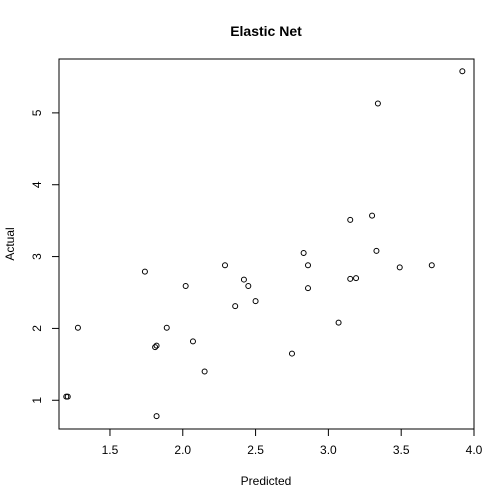 The image size is (504, 504). What do you see at coordinates (37, 328) in the screenshot?
I see `y-tick-label: 2` at bounding box center [37, 328].